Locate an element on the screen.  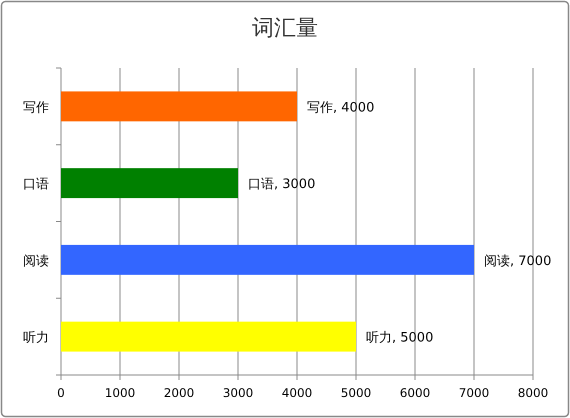
x-tick-label: 1000 is located at coordinates (120, 393).